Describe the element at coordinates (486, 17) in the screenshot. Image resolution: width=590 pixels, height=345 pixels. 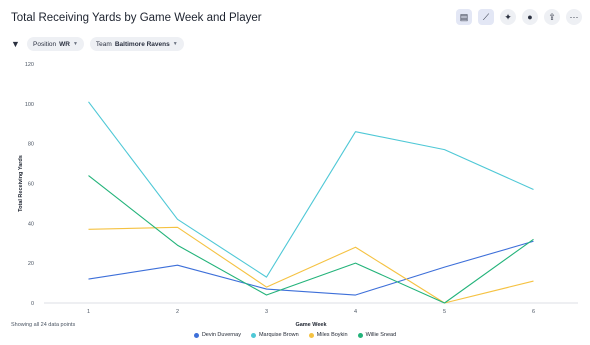
I see `line-chart-icon: ⟋` at that location.